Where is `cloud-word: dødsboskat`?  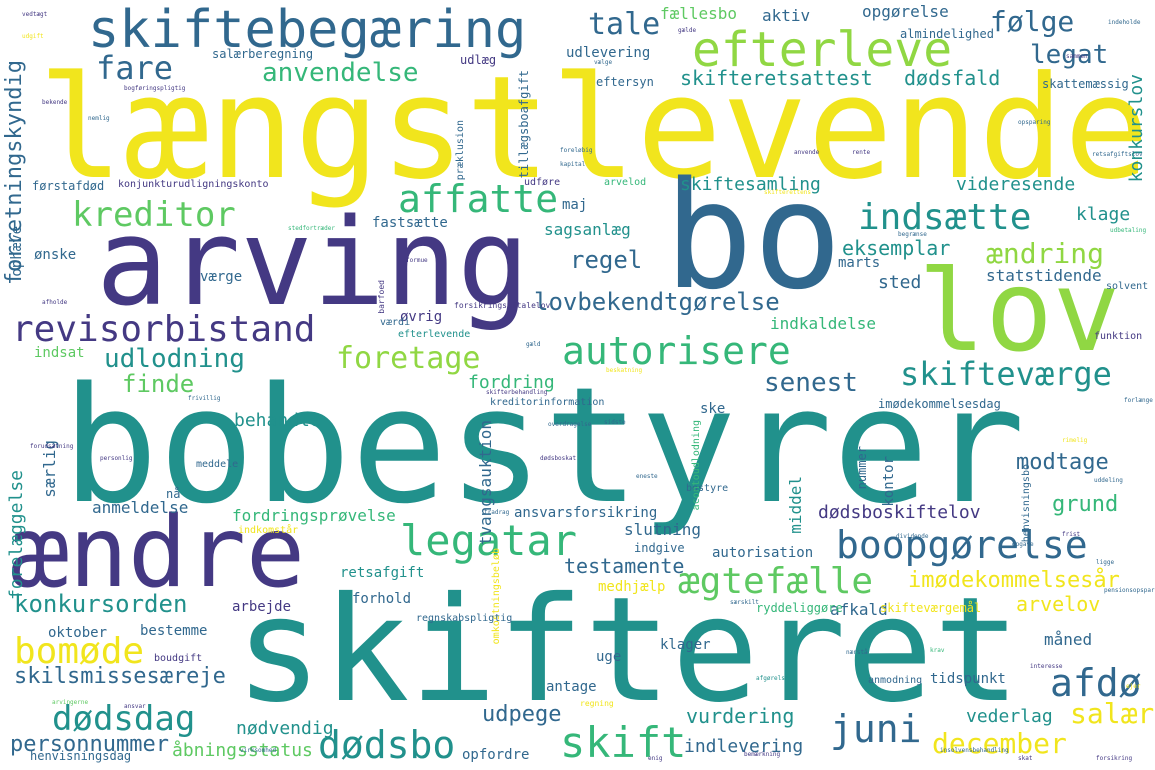 cloud-word: dødsboskat is located at coordinates (558, 458).